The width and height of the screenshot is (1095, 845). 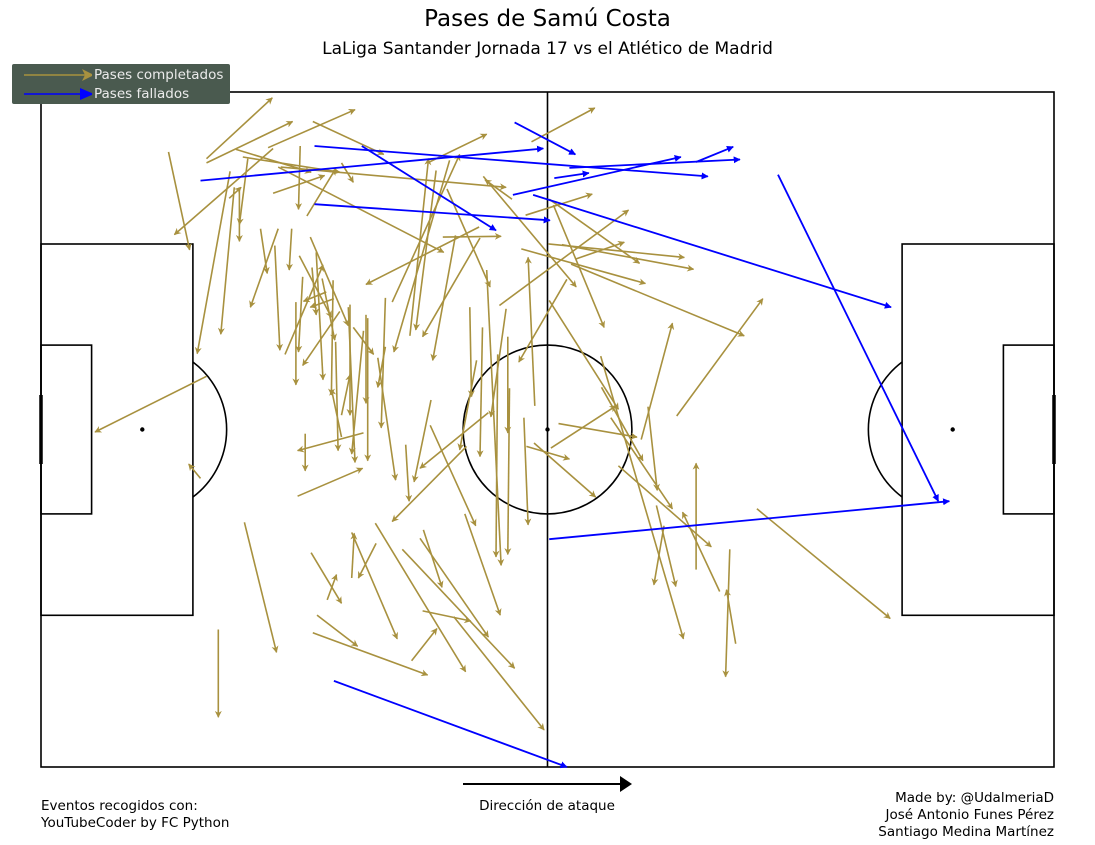 What do you see at coordinates (135, 823) in the screenshot?
I see `source-line-2: YouTubeCoder by FC Python` at bounding box center [135, 823].